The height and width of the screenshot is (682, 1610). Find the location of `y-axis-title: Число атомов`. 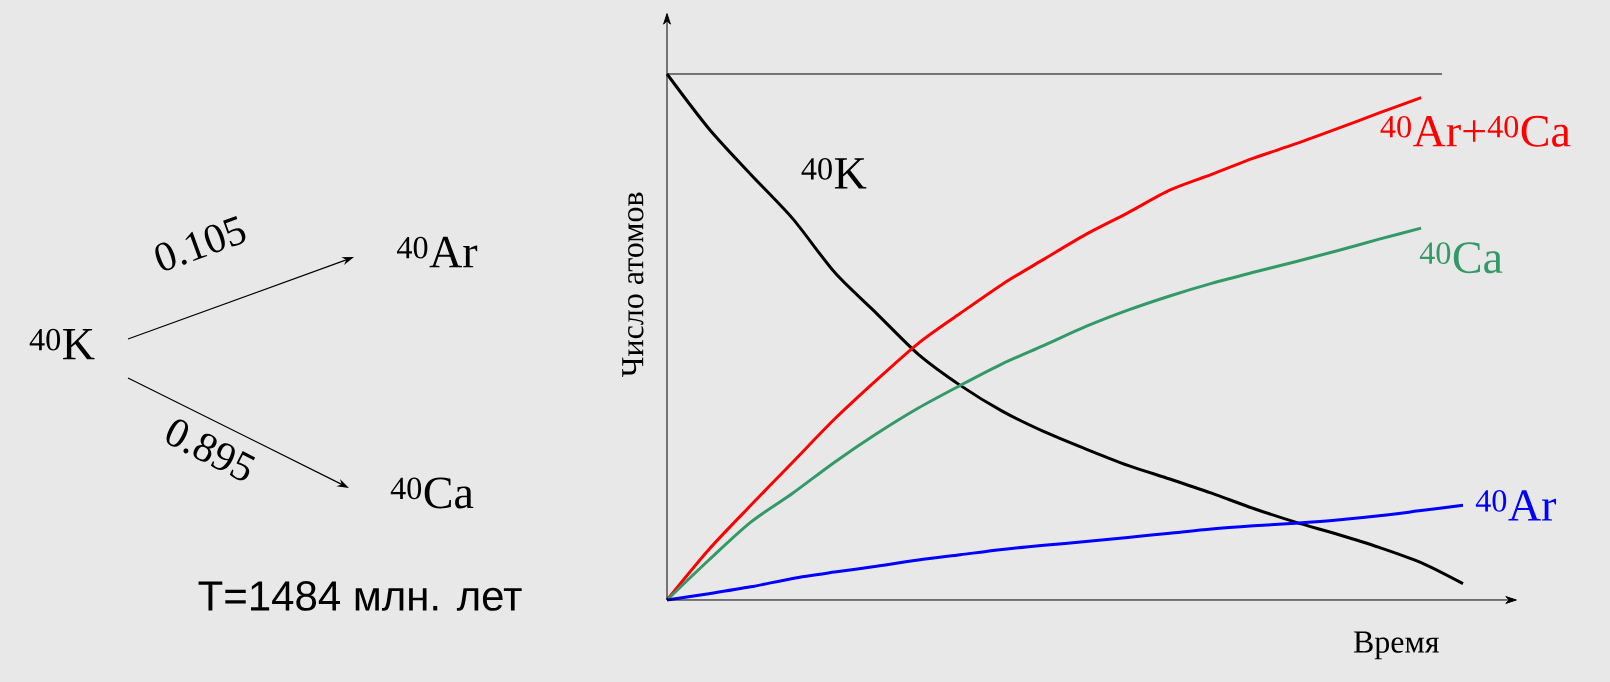

y-axis-title: Число атомов is located at coordinates (633, 284).